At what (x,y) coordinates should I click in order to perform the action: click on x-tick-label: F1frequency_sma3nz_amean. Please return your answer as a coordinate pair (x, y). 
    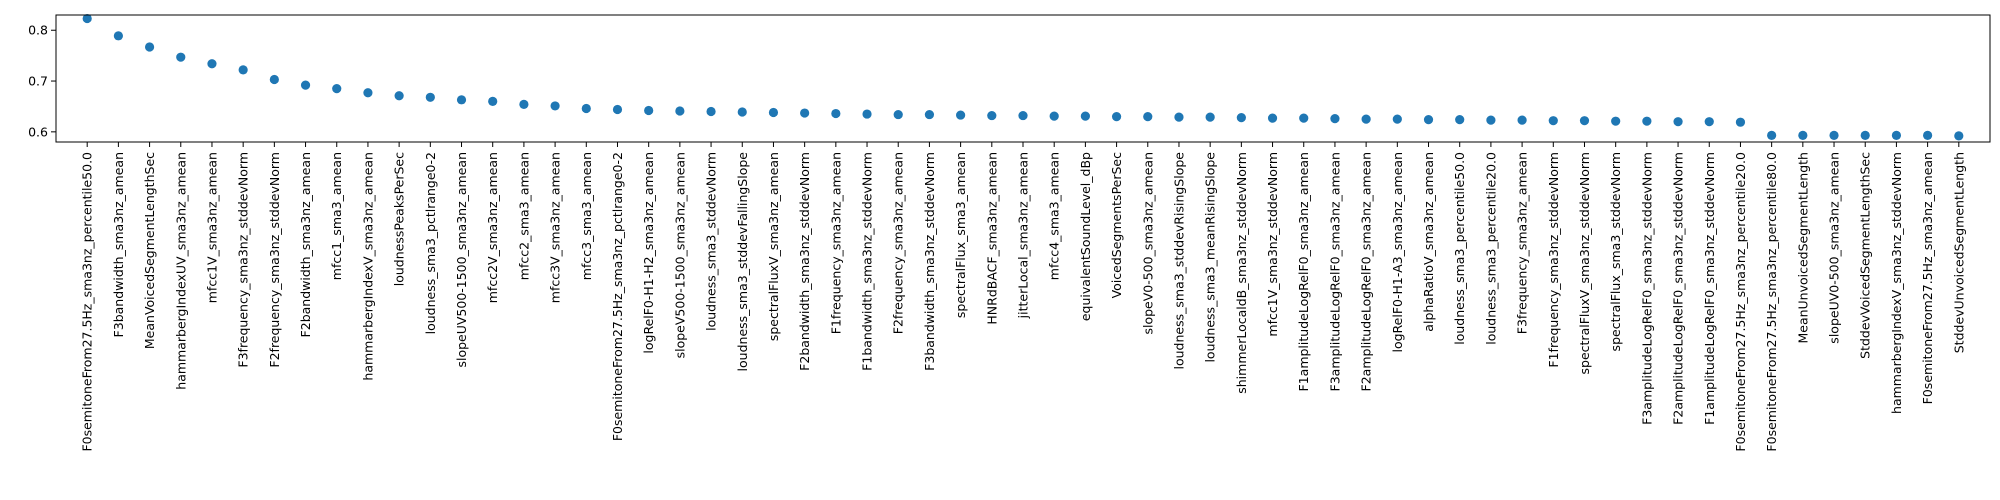
    Looking at the image, I should click on (835, 243).